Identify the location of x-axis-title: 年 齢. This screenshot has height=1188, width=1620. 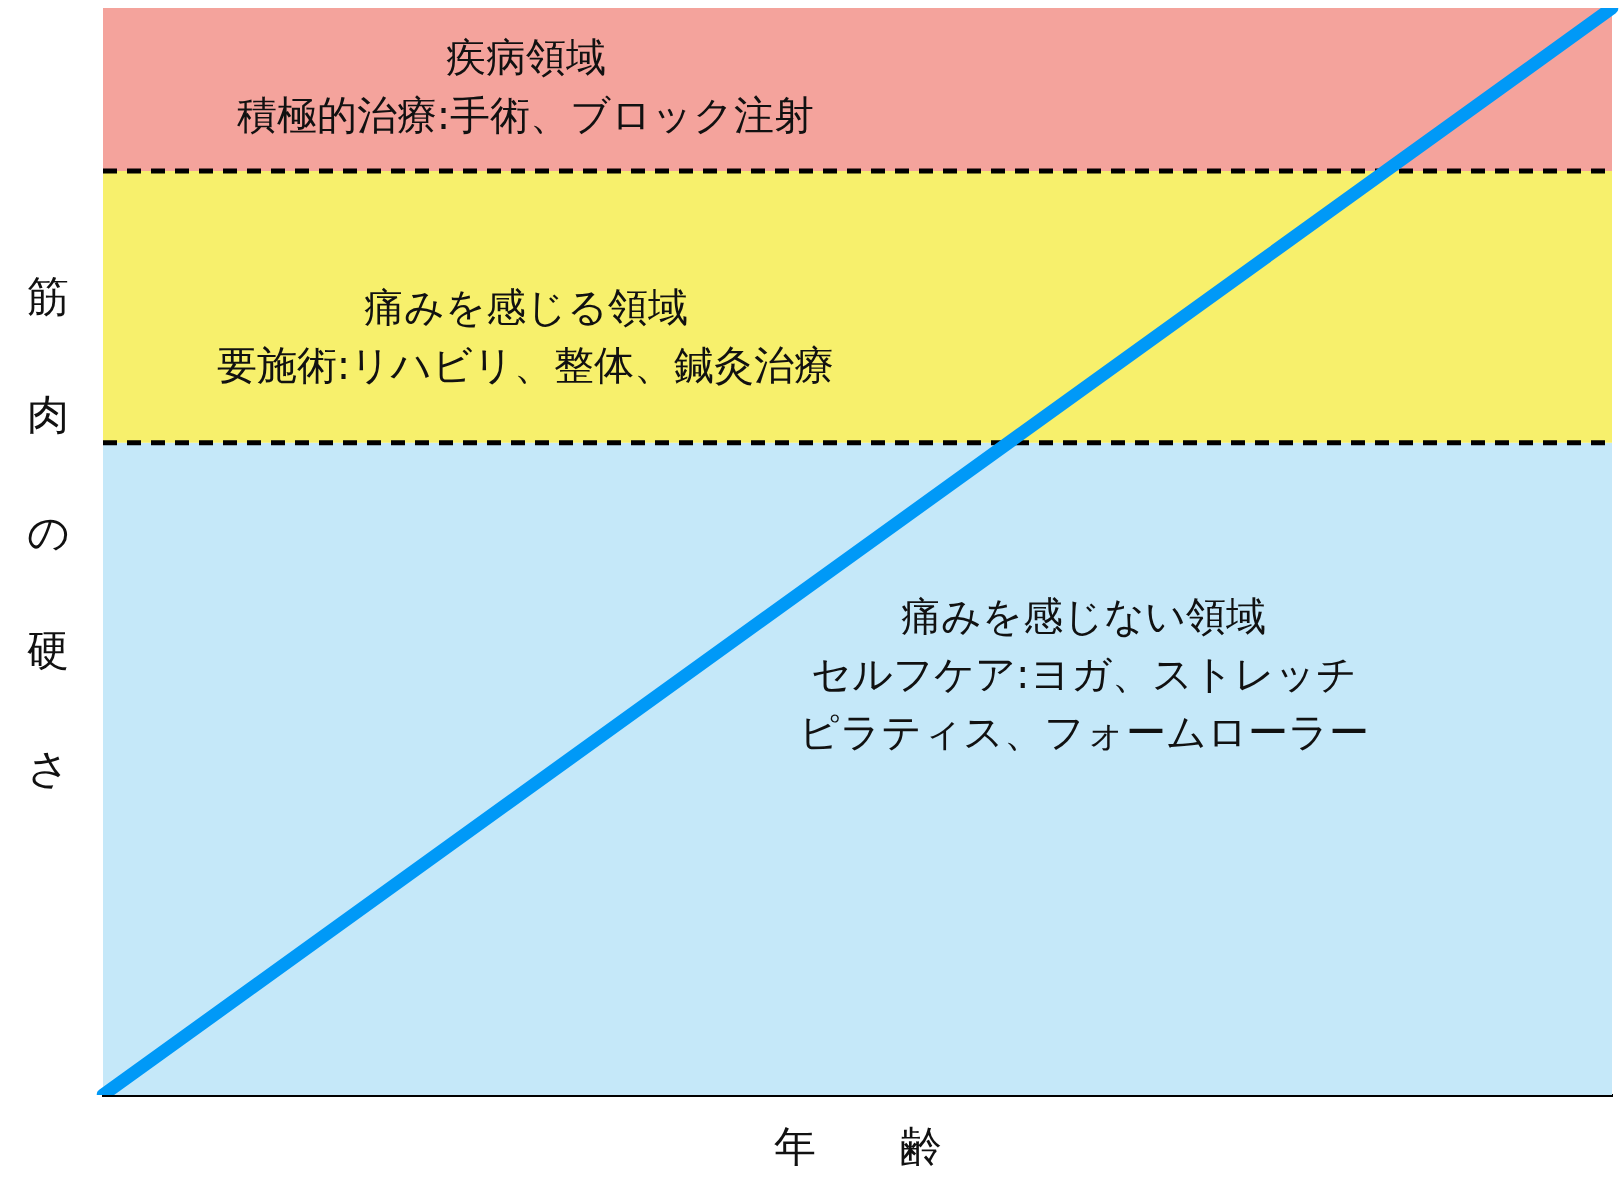
(857, 1146).